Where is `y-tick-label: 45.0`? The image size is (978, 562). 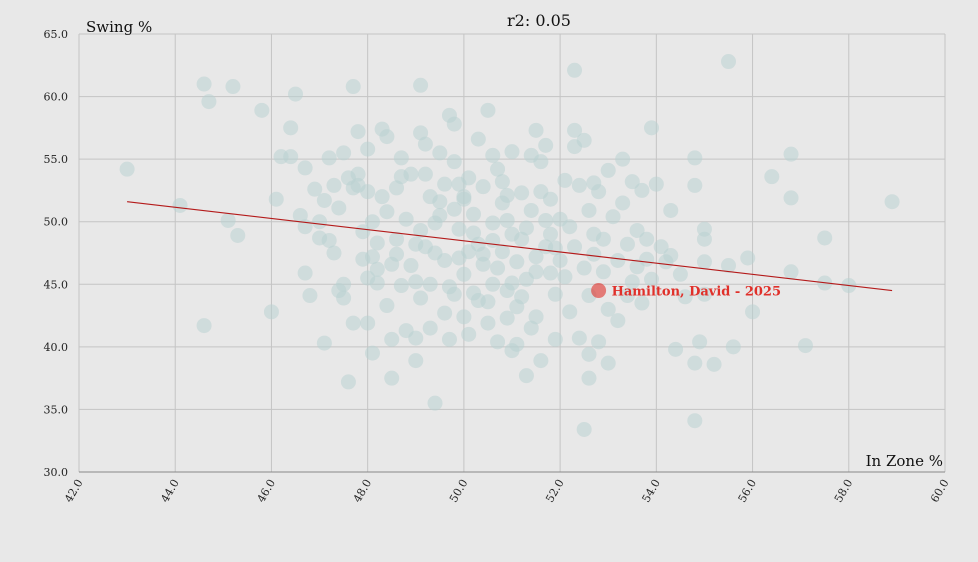 y-tick-label: 45.0 is located at coordinates (56, 284).